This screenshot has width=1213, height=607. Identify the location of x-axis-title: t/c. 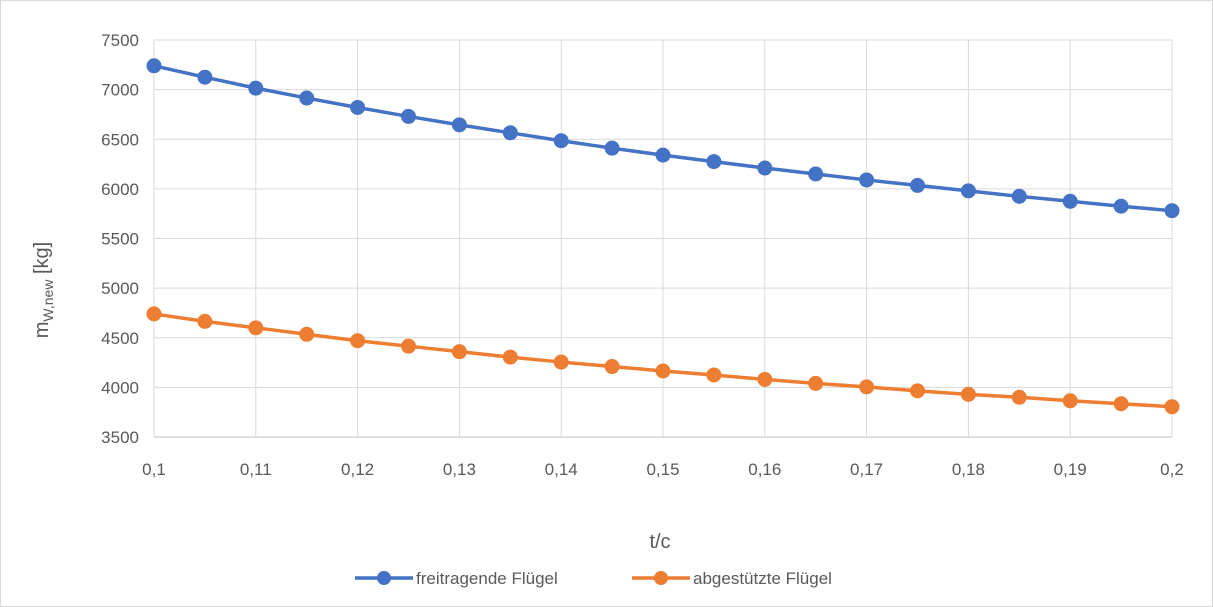
(659, 542).